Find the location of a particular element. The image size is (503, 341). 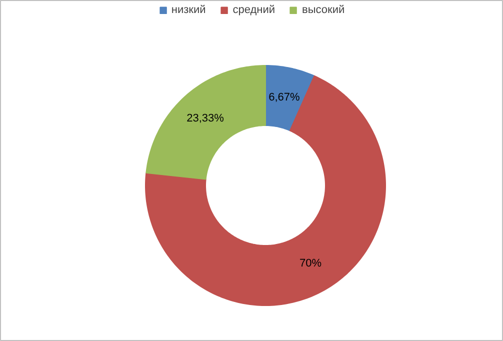

legend-label: высокий is located at coordinates (323, 10).